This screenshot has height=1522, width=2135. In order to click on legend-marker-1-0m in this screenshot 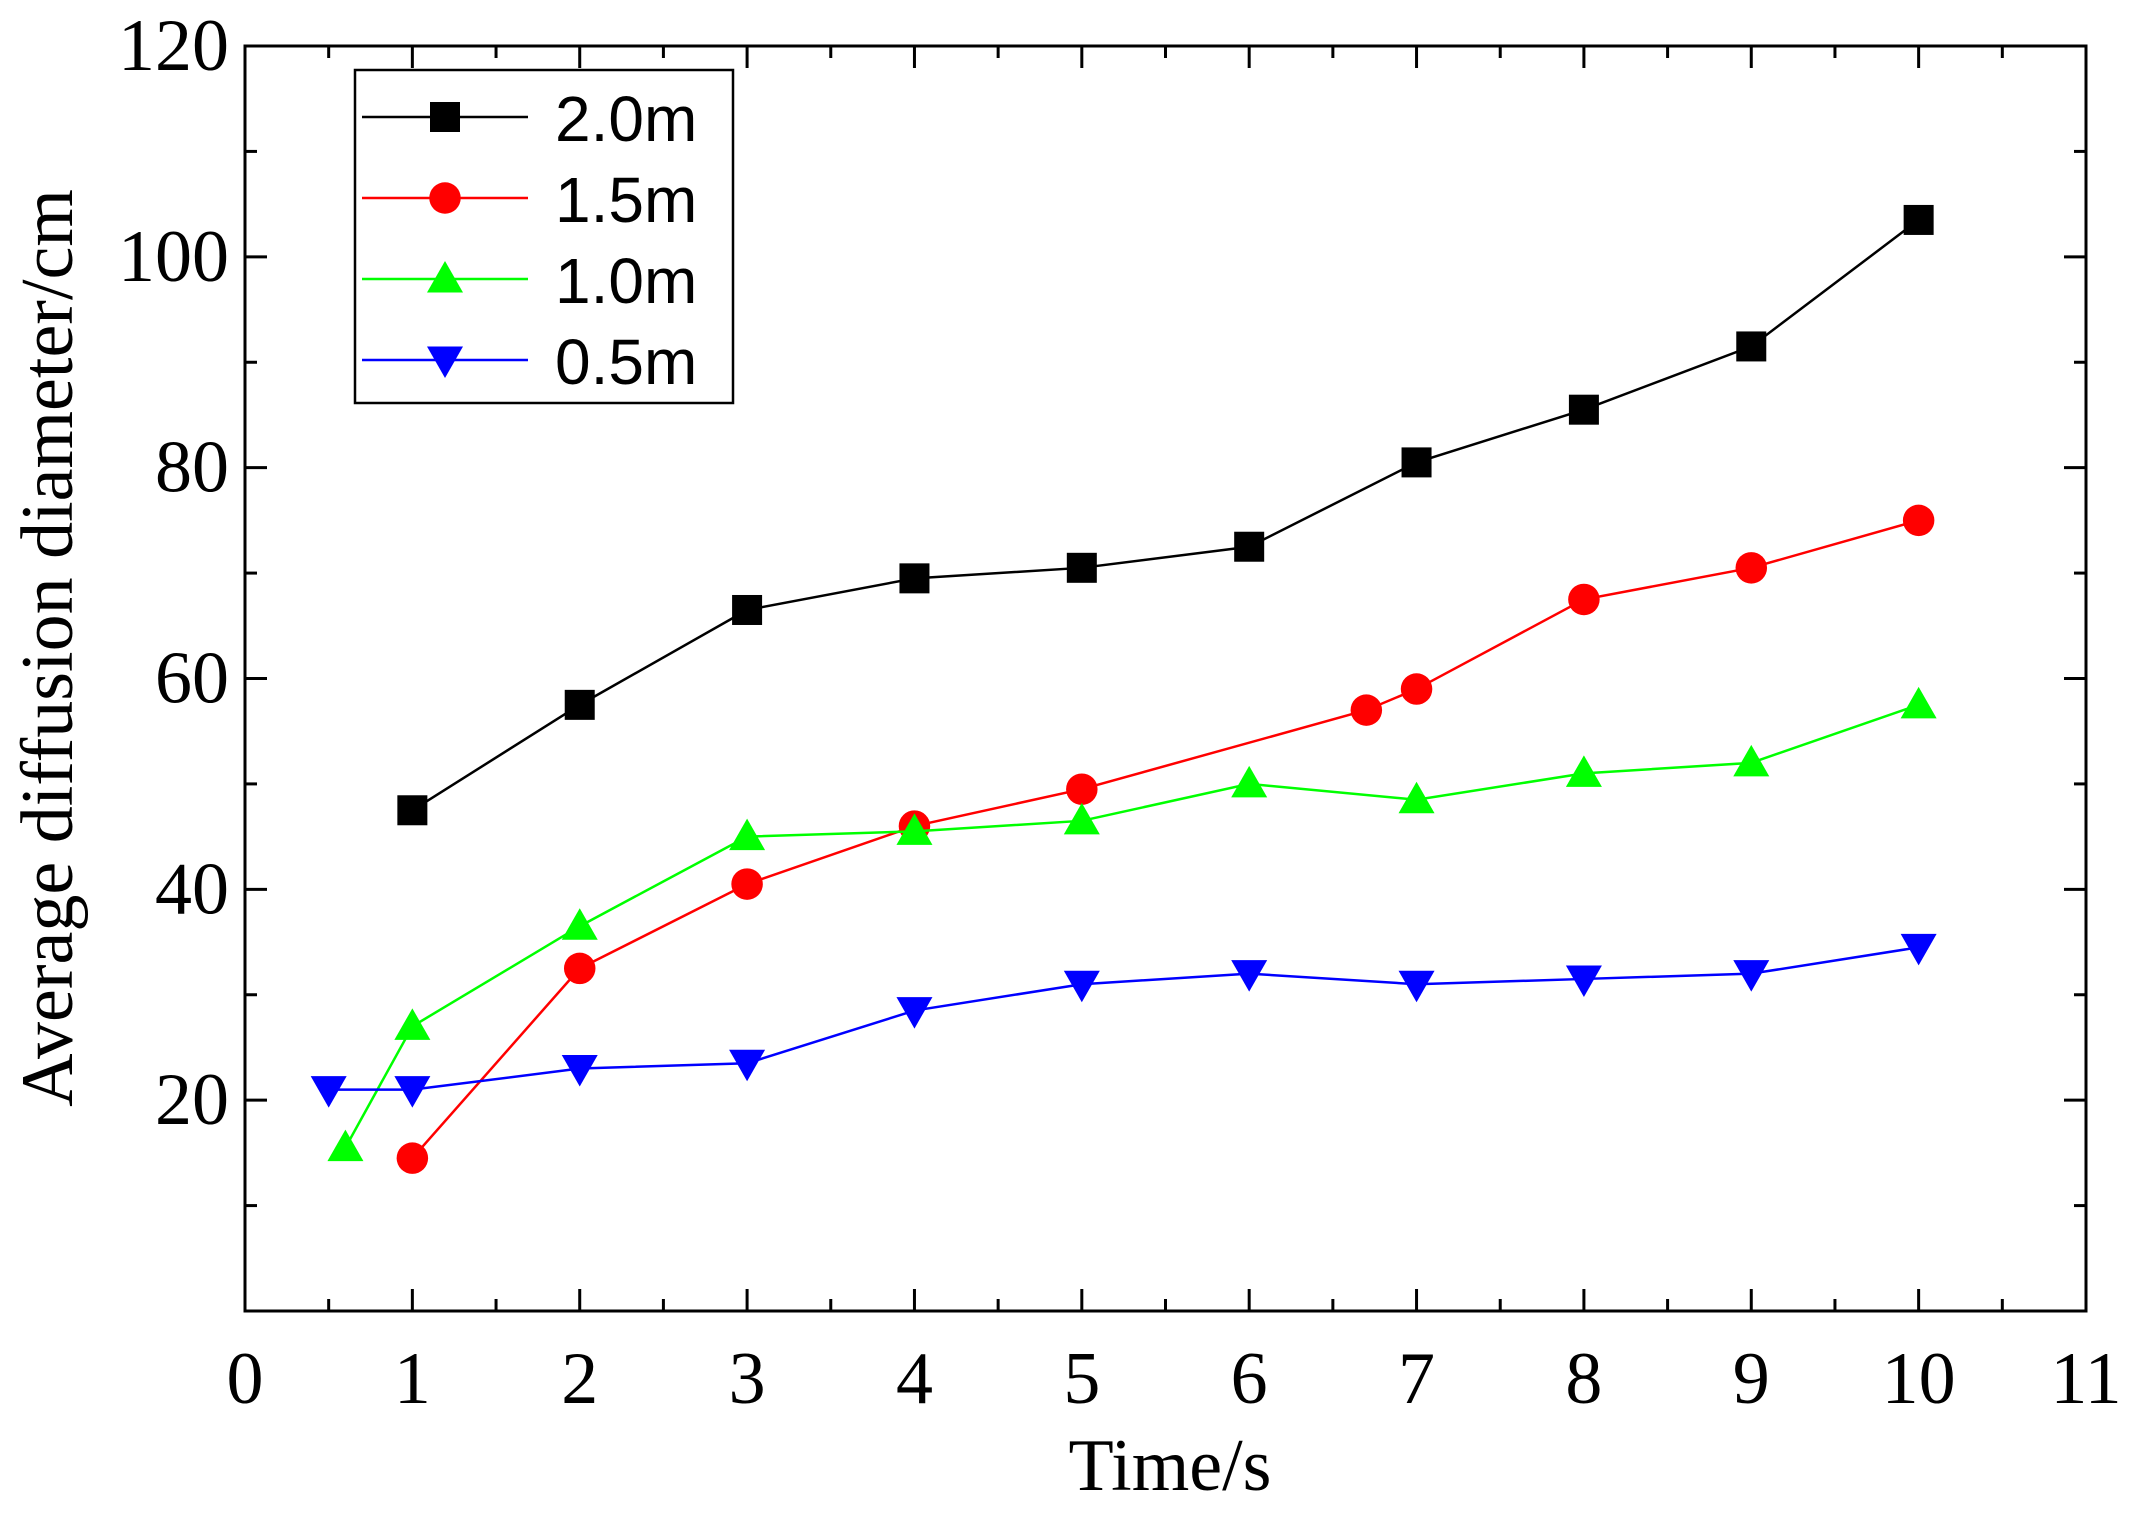, I will do `click(445, 277)`.